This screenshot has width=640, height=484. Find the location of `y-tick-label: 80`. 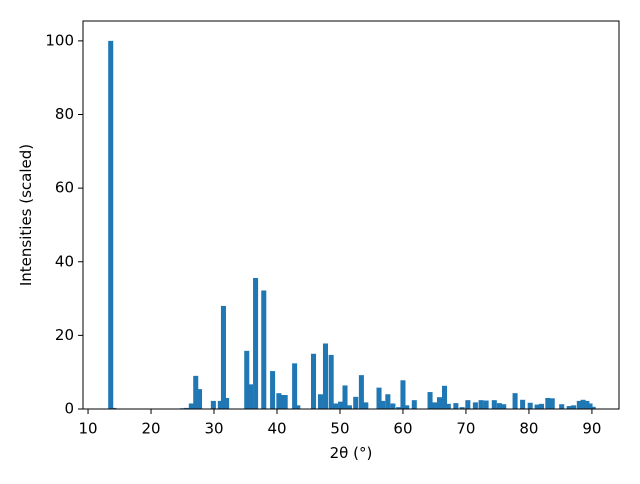

y-tick-label: 80 is located at coordinates (64, 114).